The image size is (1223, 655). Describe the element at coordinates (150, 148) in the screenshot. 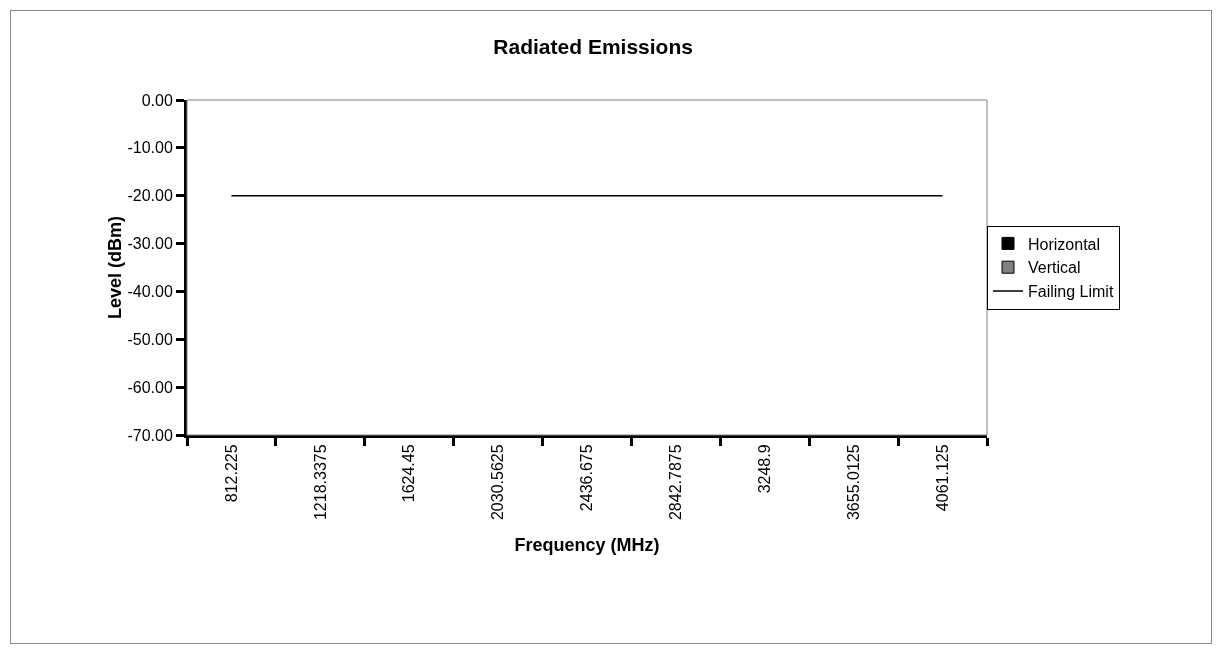

I see `y-tick-label: -10.00` at that location.